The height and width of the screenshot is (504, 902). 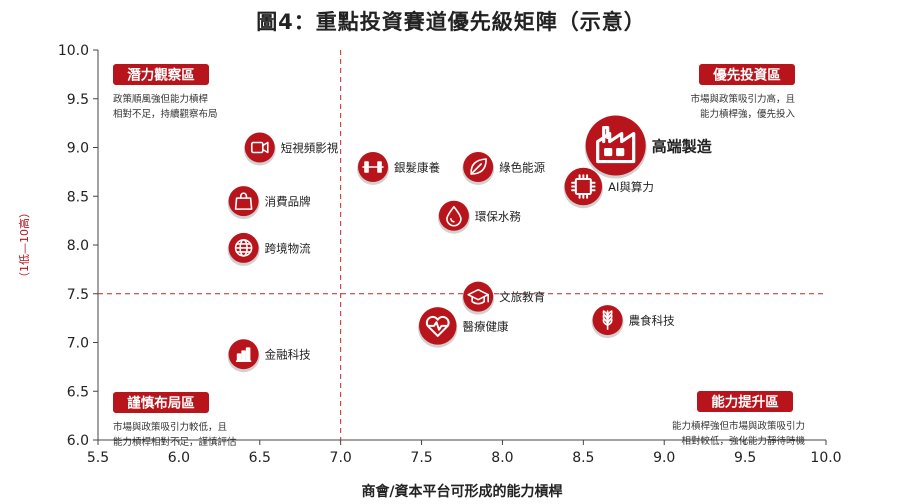 I want to click on y-tick-label: 6.5, so click(x=78, y=392).